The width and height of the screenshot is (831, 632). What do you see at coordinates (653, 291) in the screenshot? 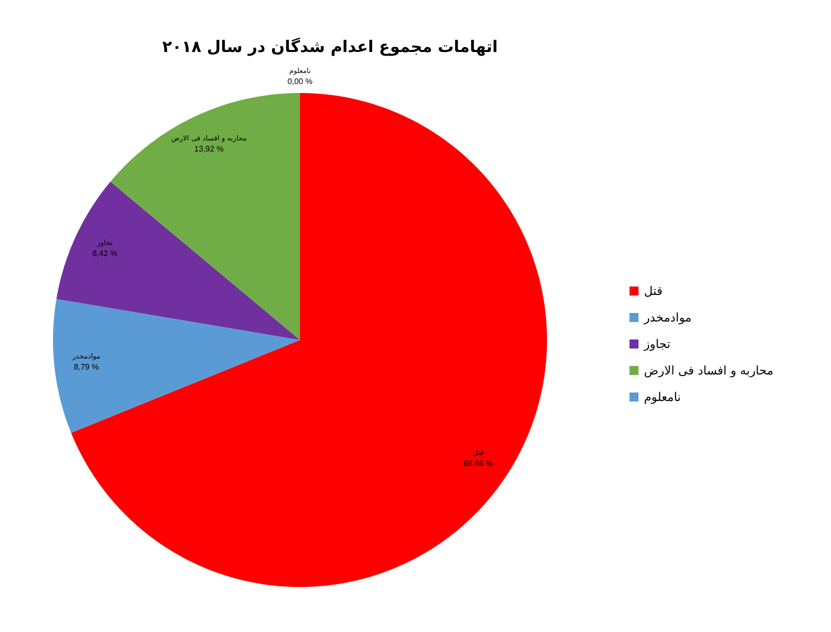
I see `legend-label: قتل` at bounding box center [653, 291].